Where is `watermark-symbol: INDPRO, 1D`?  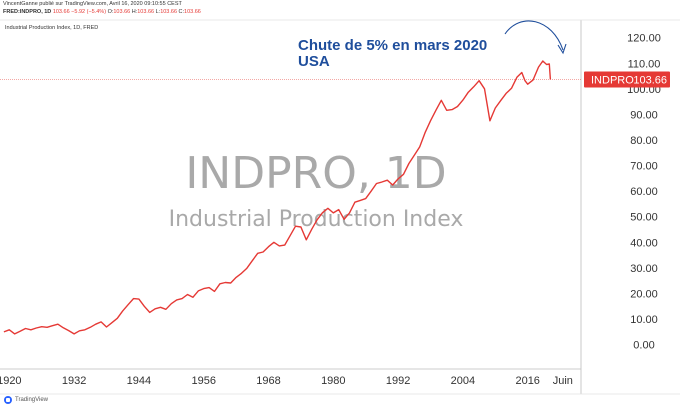 watermark-symbol: INDPRO, 1D is located at coordinates (315, 173).